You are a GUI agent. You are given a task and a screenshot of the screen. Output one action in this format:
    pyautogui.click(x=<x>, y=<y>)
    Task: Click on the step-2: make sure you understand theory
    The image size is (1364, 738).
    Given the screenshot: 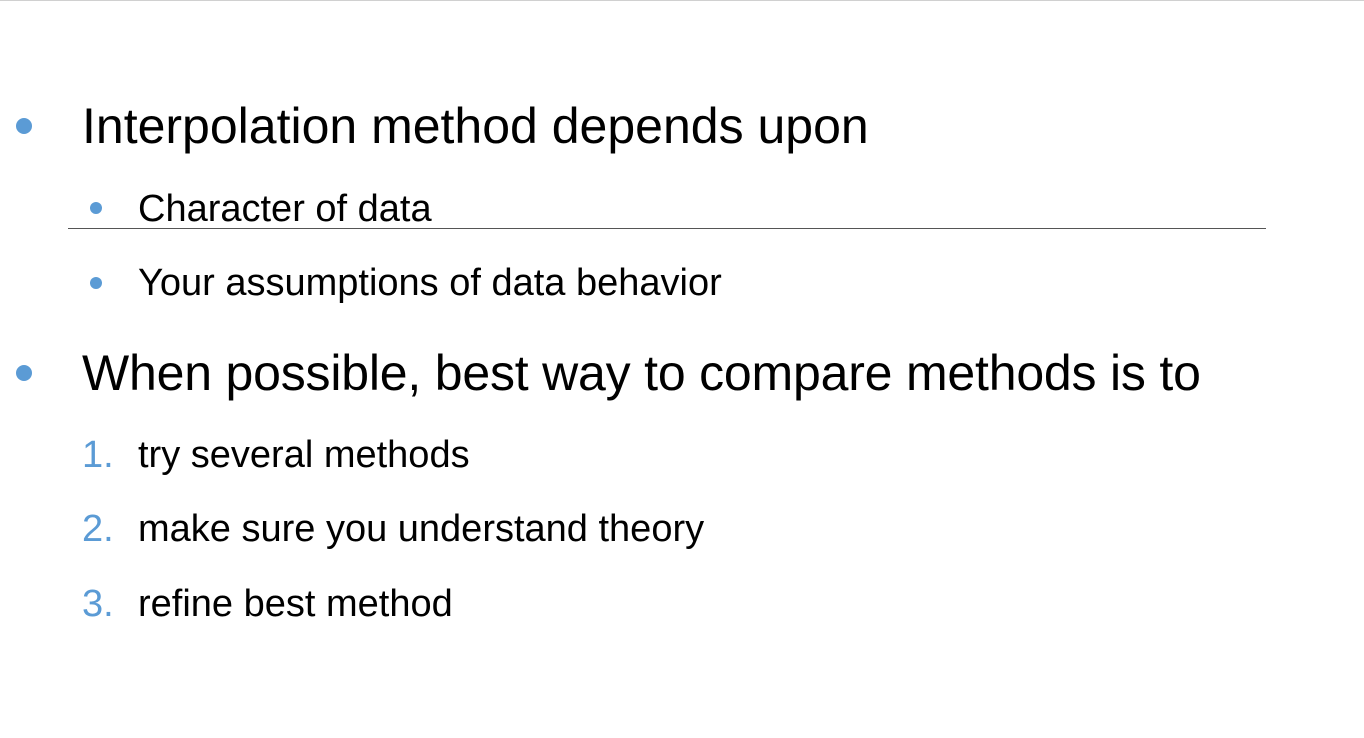 What is the action you would take?
    pyautogui.click(x=421, y=529)
    